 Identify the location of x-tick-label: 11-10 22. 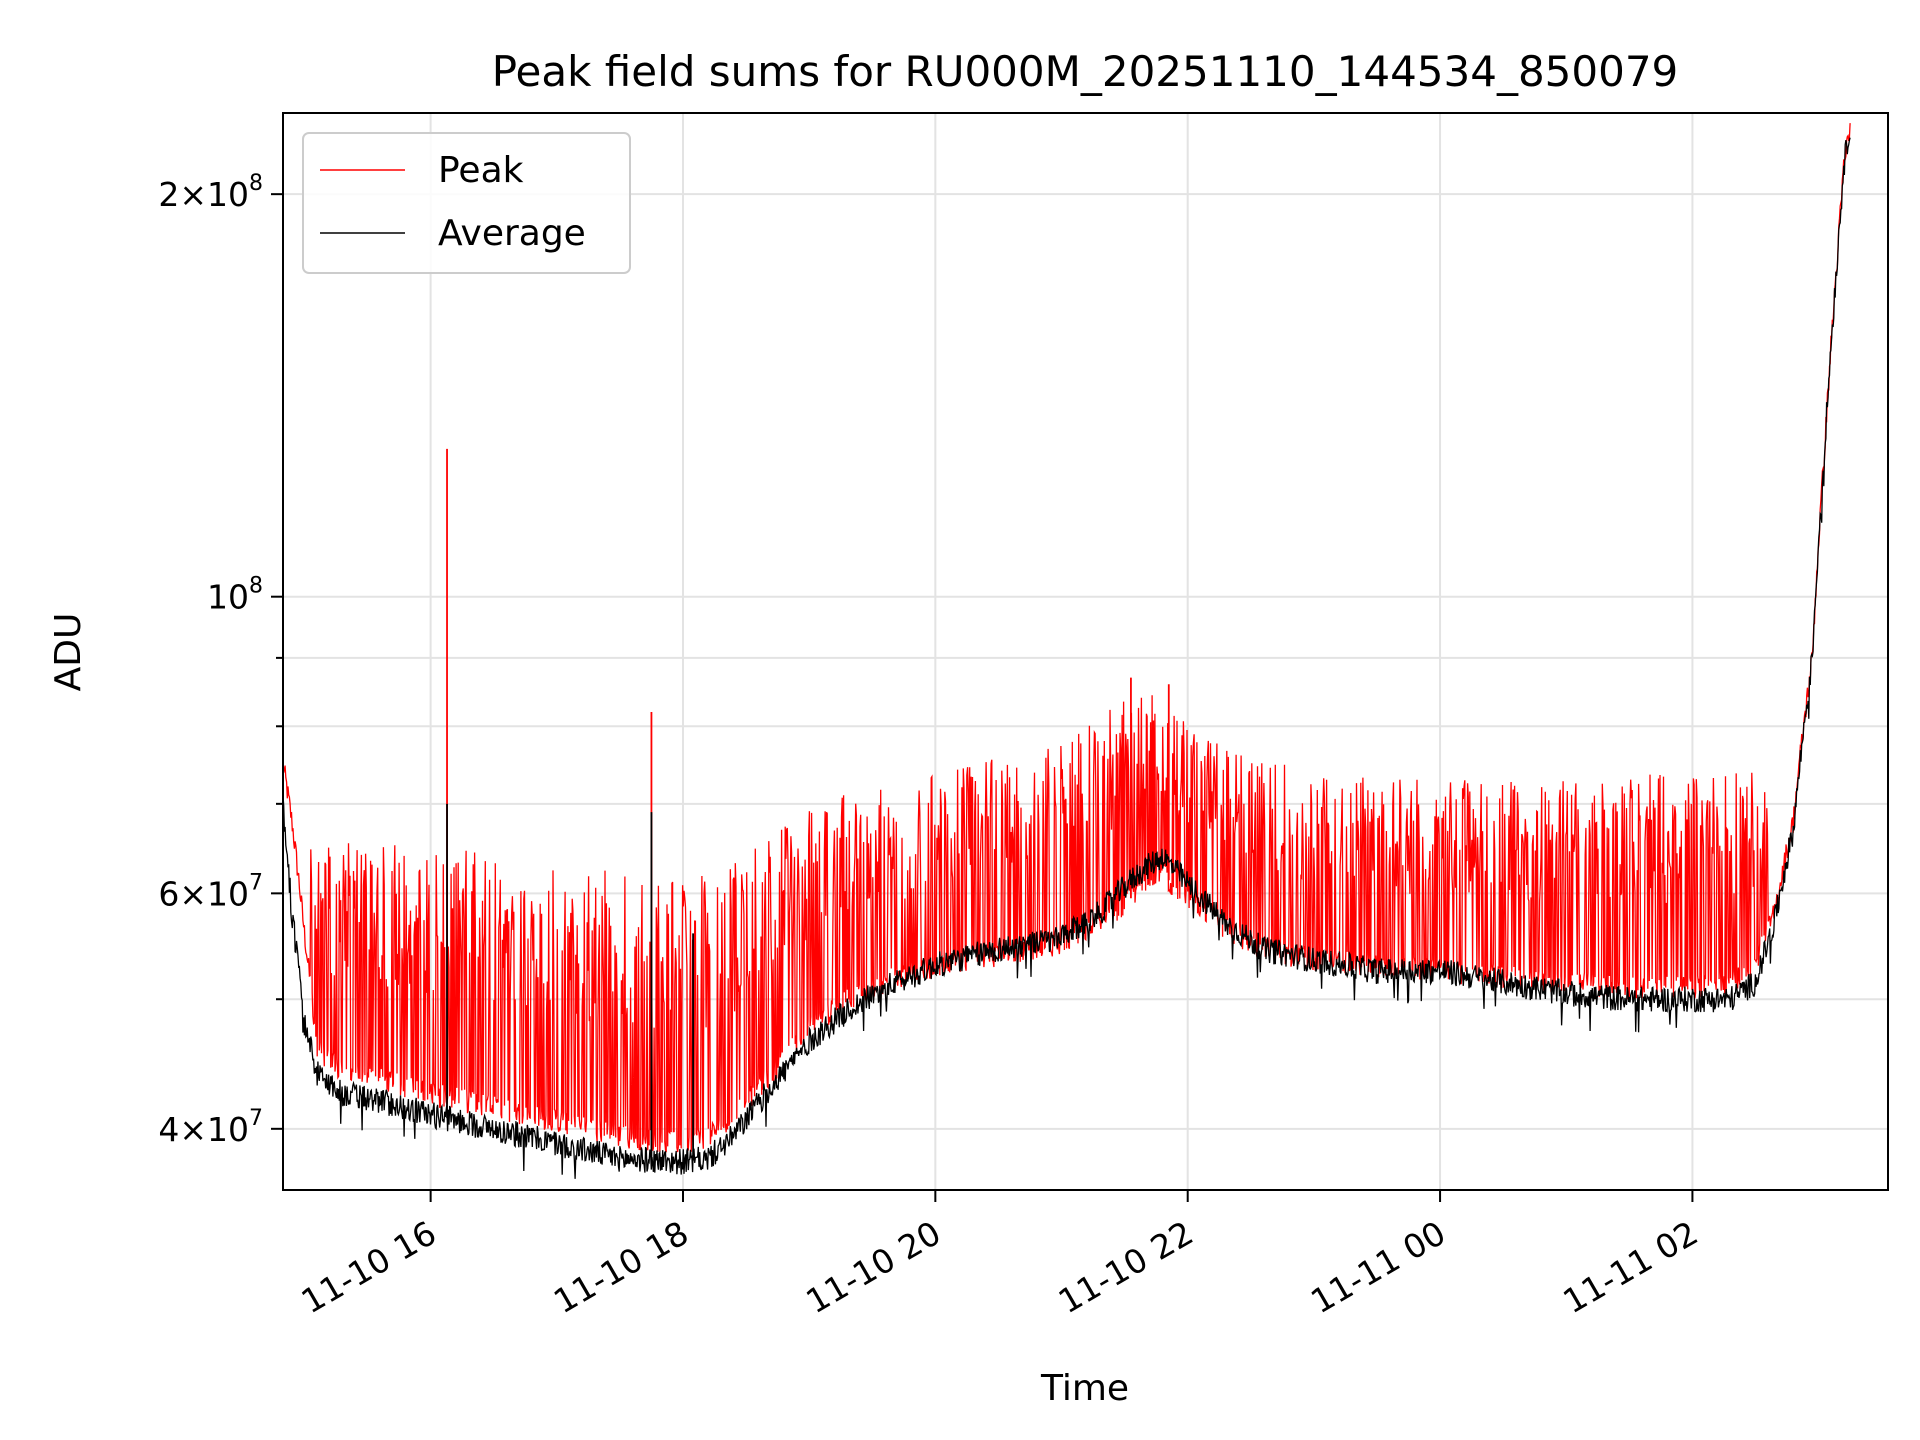
(1126, 1267).